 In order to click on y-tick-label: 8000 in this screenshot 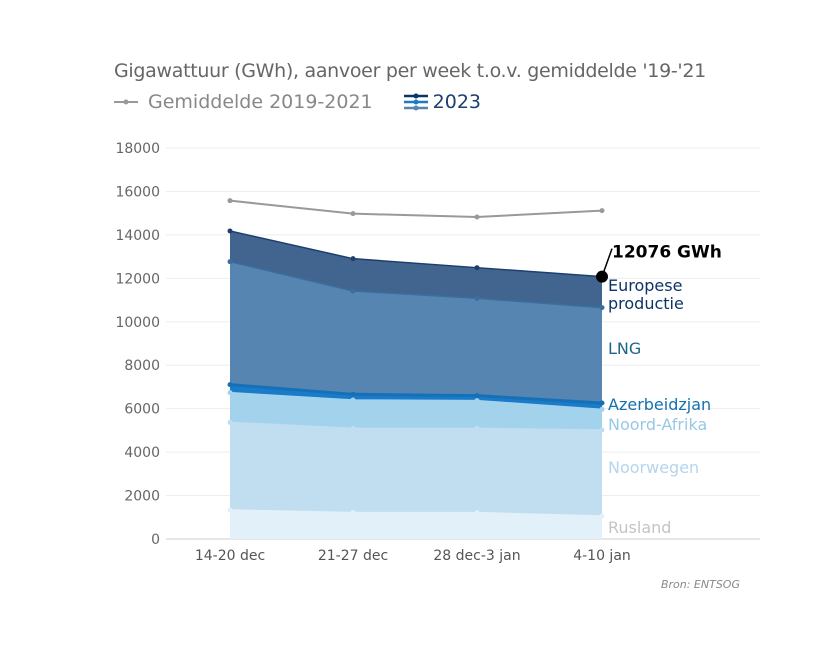, I will do `click(142, 366)`.